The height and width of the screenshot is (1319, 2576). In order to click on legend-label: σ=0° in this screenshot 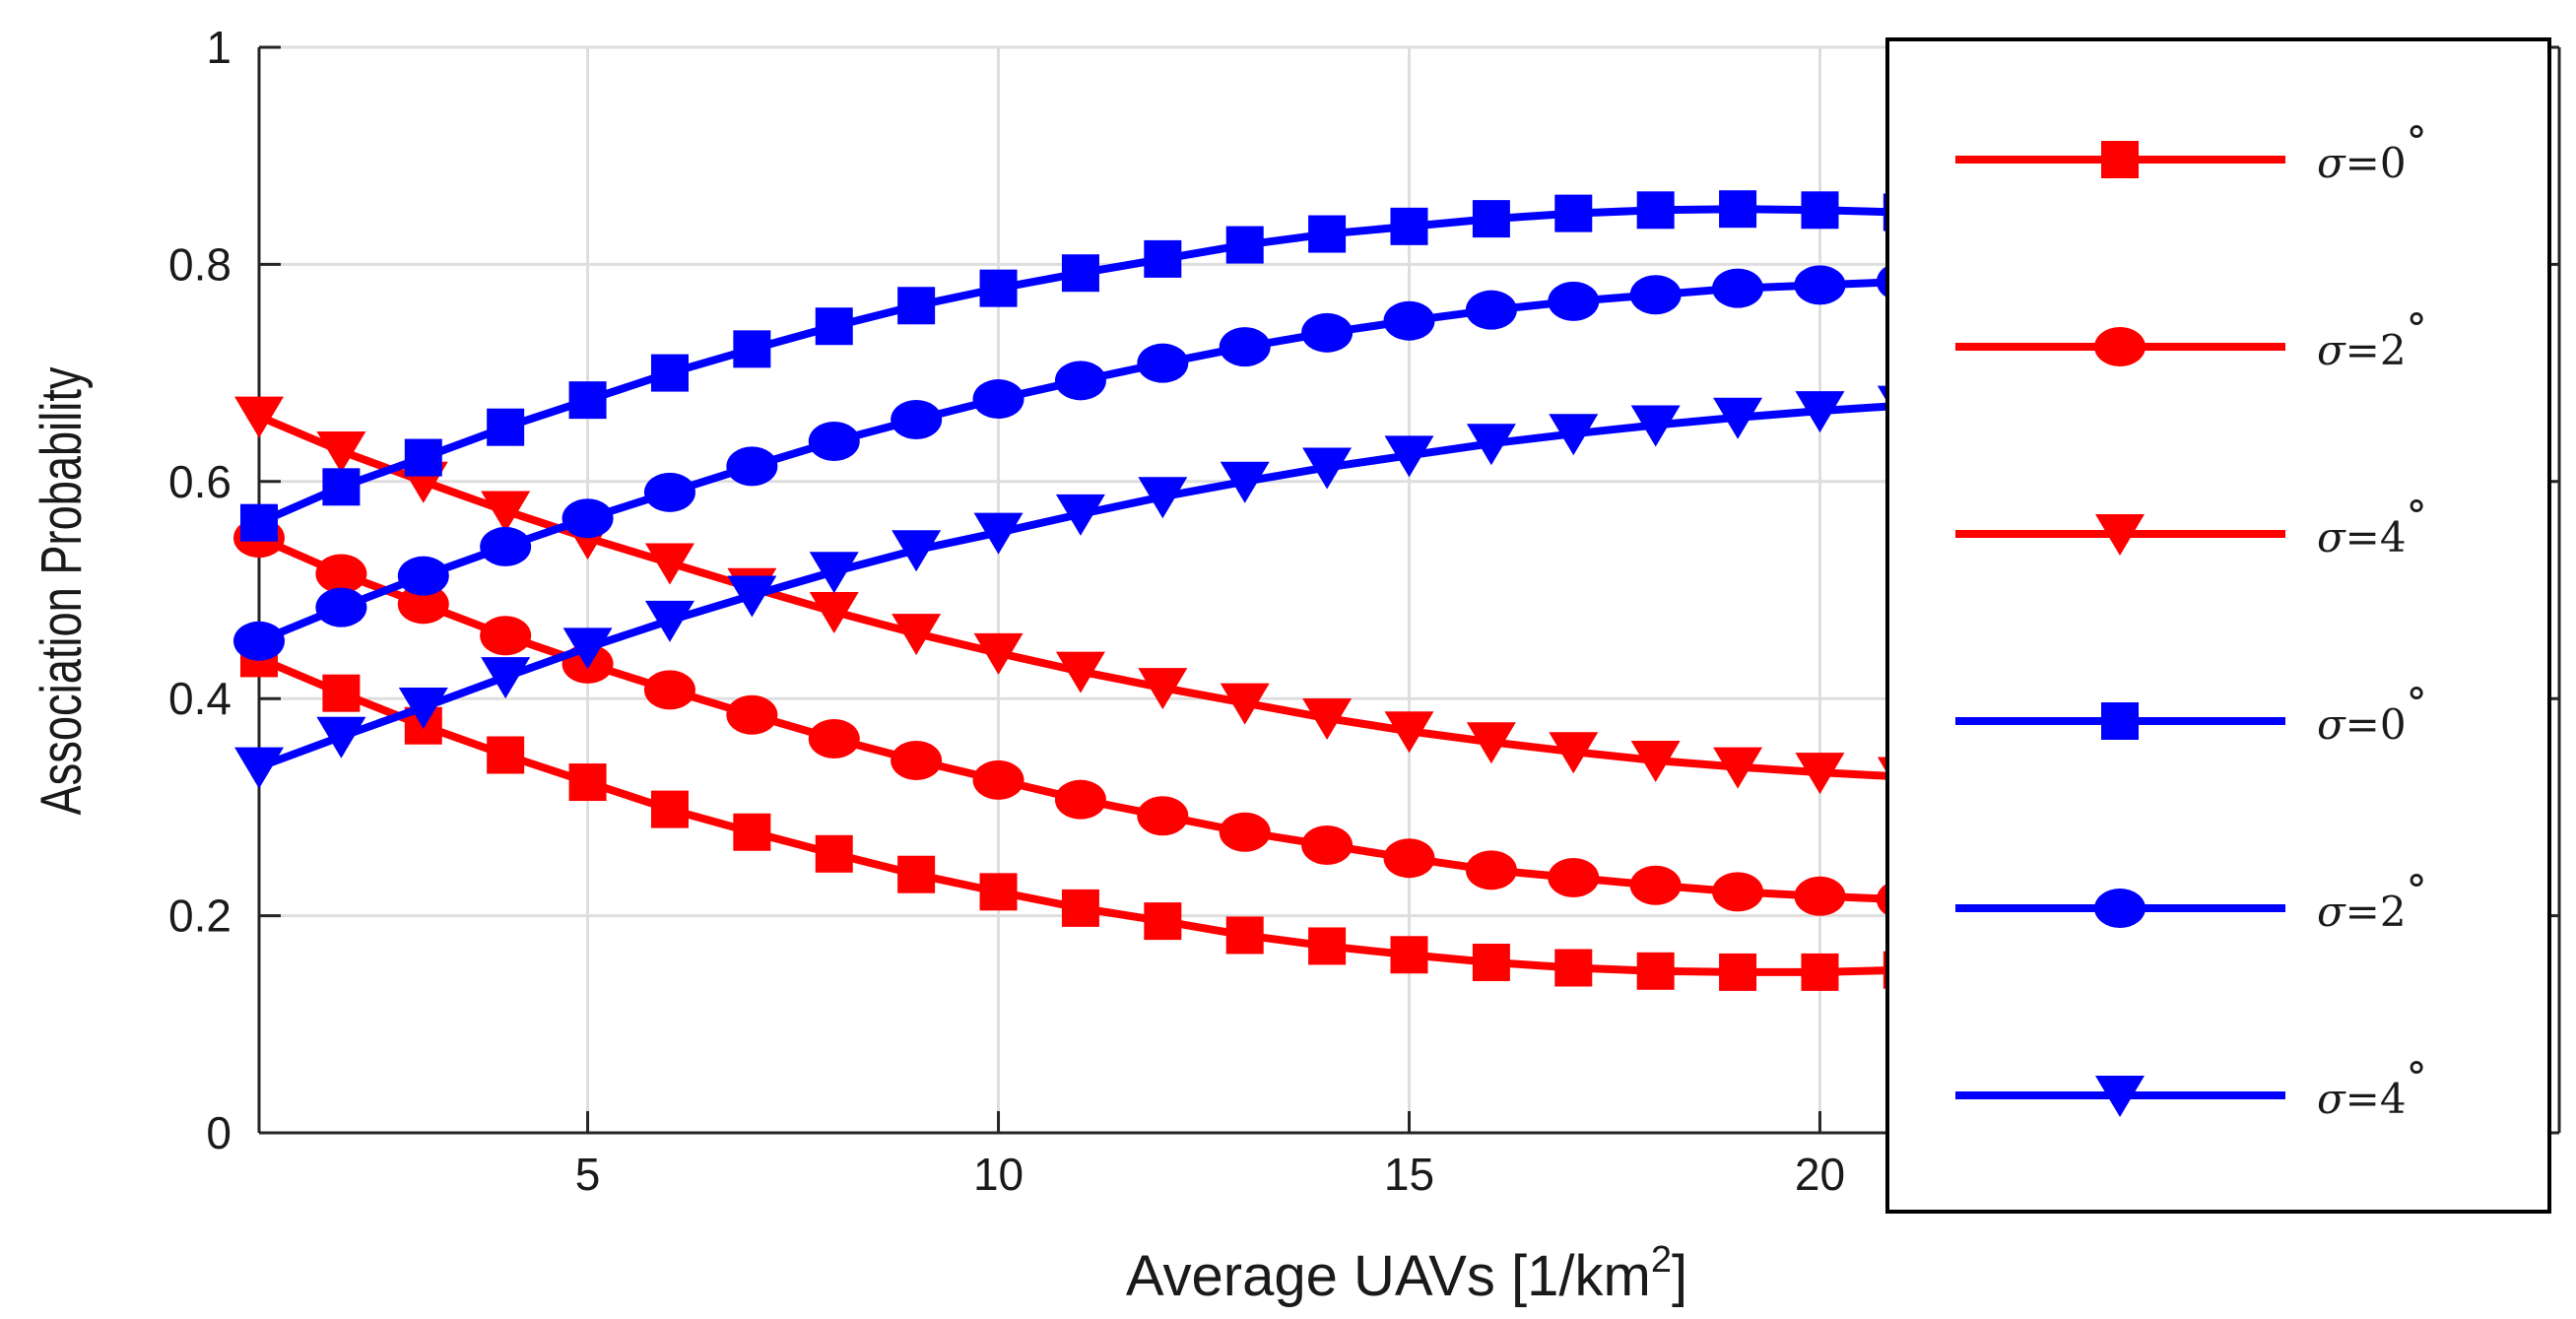, I will do `click(2372, 152)`.